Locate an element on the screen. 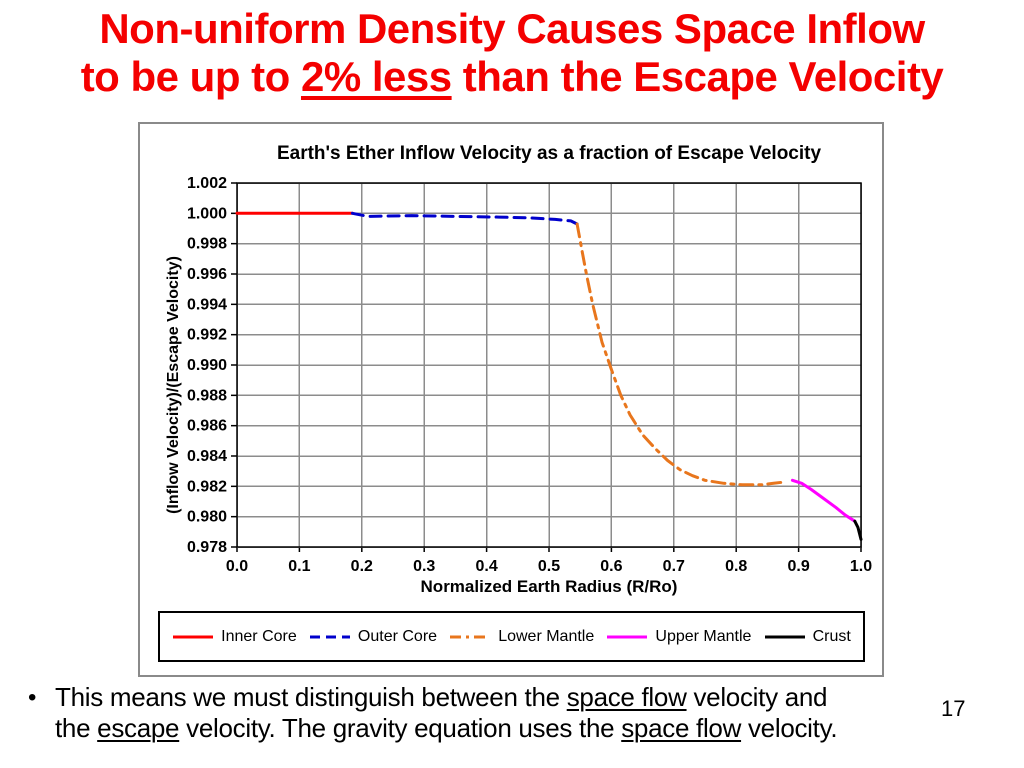 The height and width of the screenshot is (768, 1024). svg-text: 1.0 is located at coordinates (861, 566).